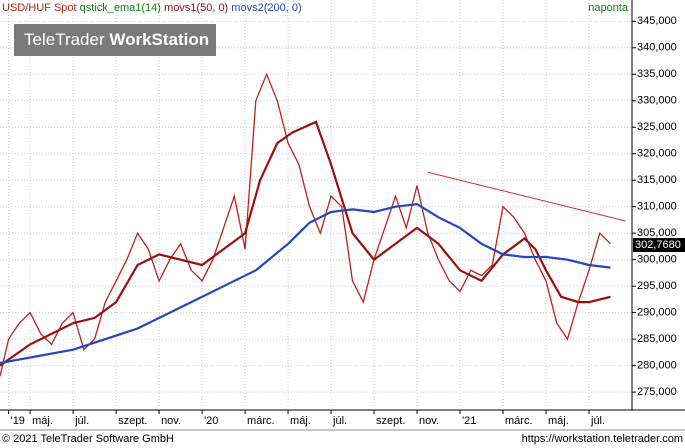 The width and height of the screenshot is (685, 448). What do you see at coordinates (266, 8) in the screenshot?
I see `legend-item: movs2(200, 0)` at bounding box center [266, 8].